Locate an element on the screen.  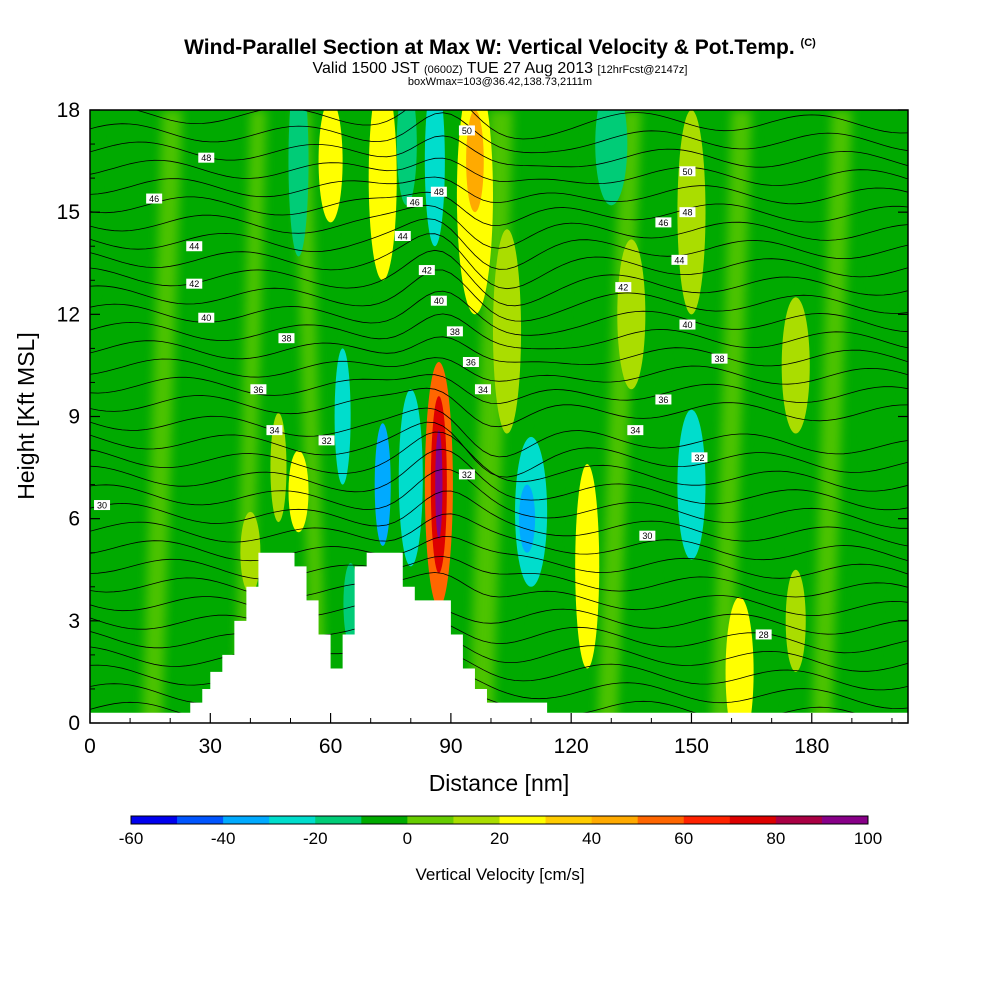
colorbar-tick-label: 100 is located at coordinates (868, 838).